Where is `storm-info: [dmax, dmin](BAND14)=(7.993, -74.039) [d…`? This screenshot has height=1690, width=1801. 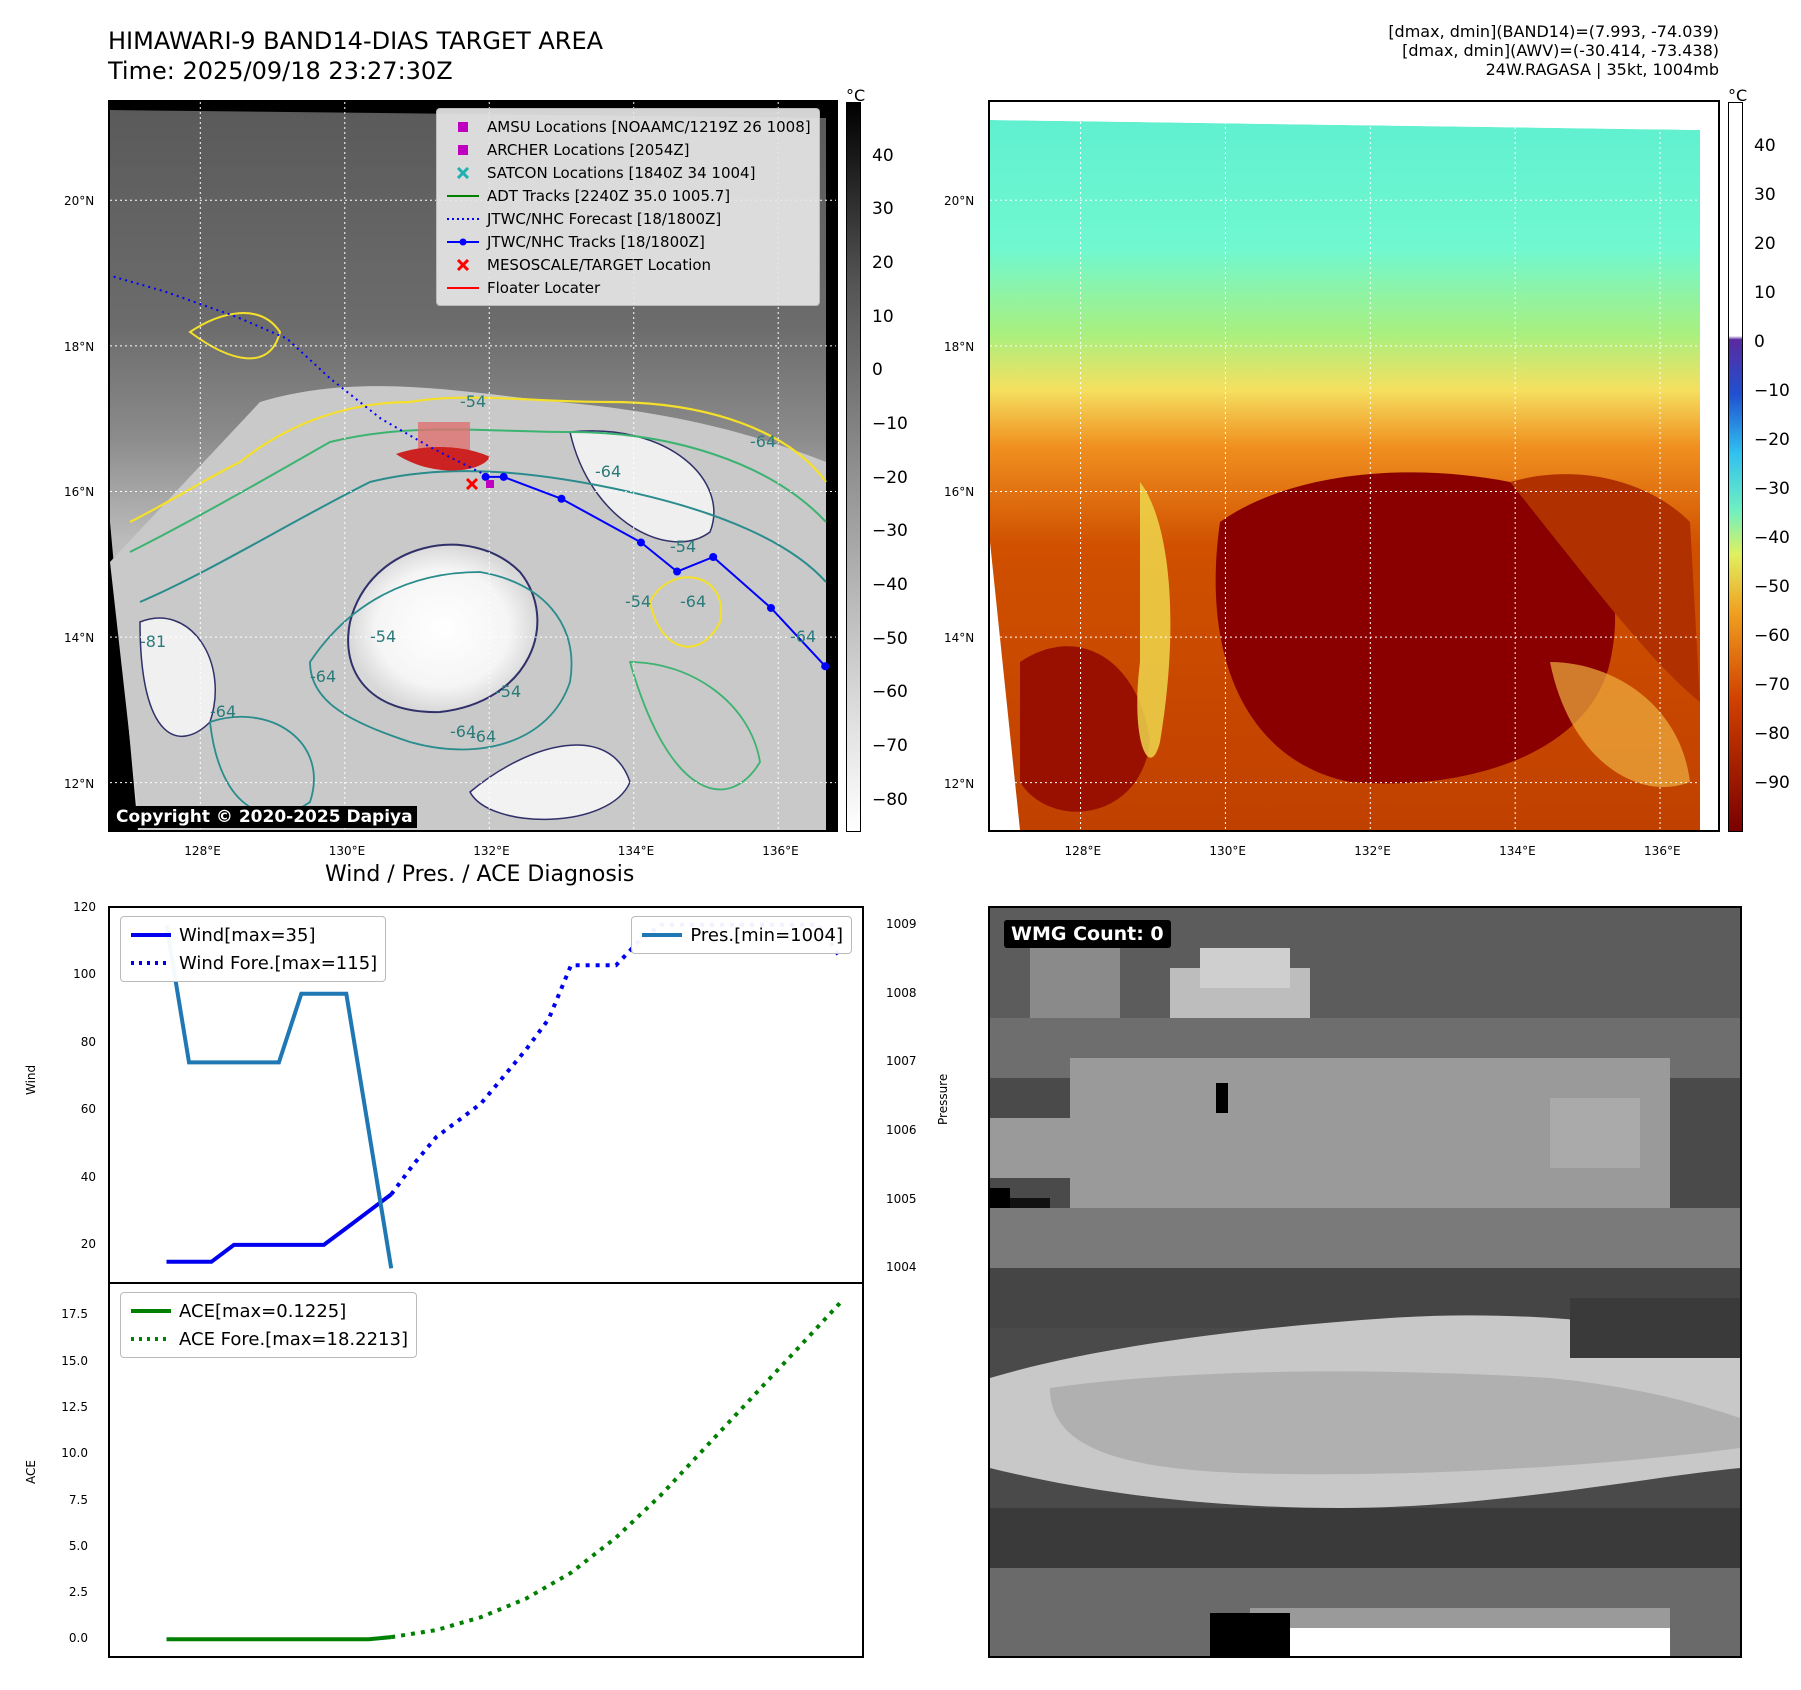
storm-info: [dmax, dmin](BAND14)=(7.993, -74.039) [d… is located at coordinates (1553, 50).